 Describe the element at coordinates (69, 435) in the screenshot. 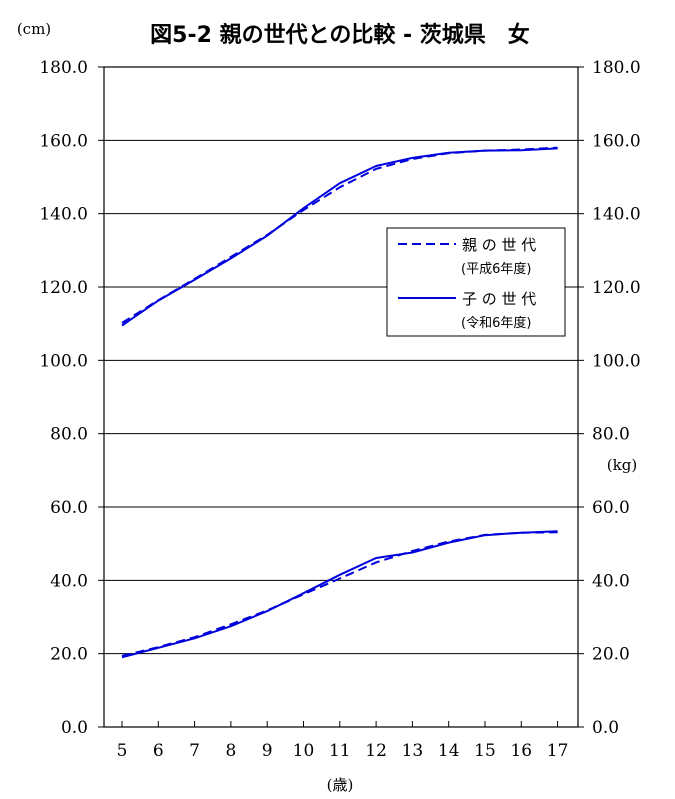

I see `y-tick-label-left: 80.0` at that location.